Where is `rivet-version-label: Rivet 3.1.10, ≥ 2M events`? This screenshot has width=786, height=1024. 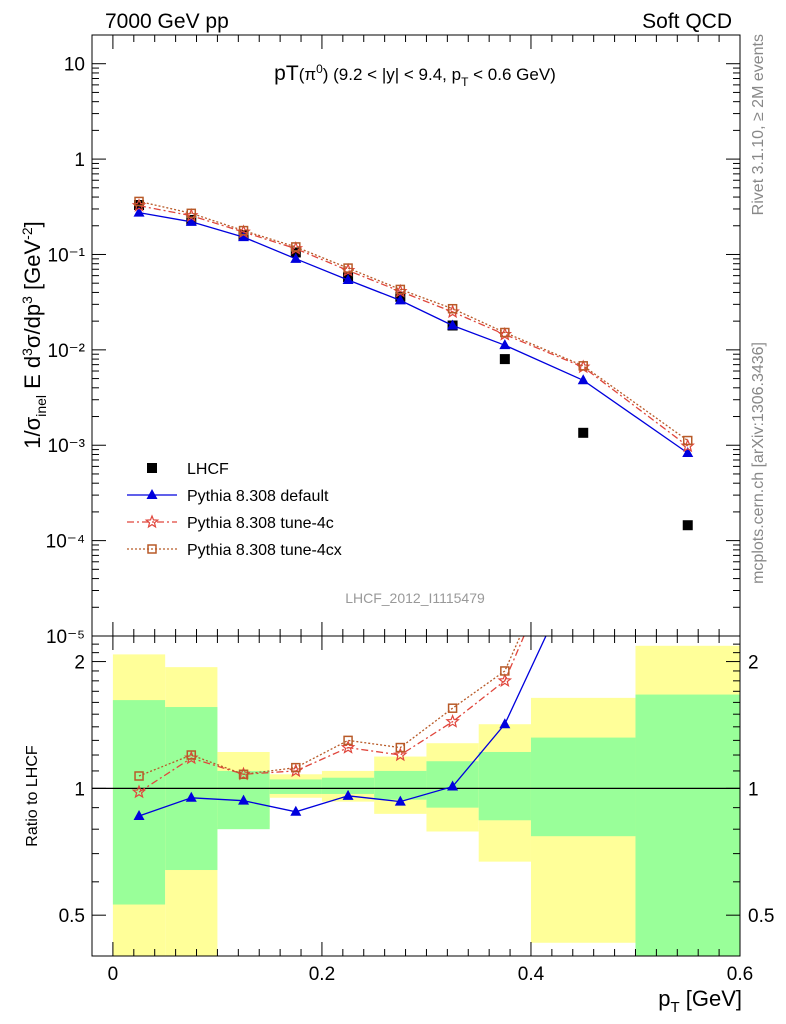 rivet-version-label: Rivet 3.1.10, ≥ 2M events is located at coordinates (758, 124).